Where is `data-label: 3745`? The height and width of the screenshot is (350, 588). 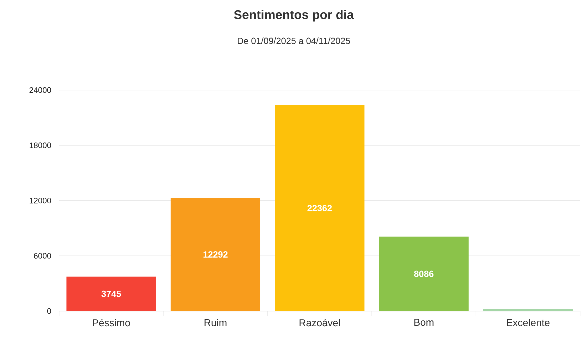
data-label: 3745 is located at coordinates (112, 294).